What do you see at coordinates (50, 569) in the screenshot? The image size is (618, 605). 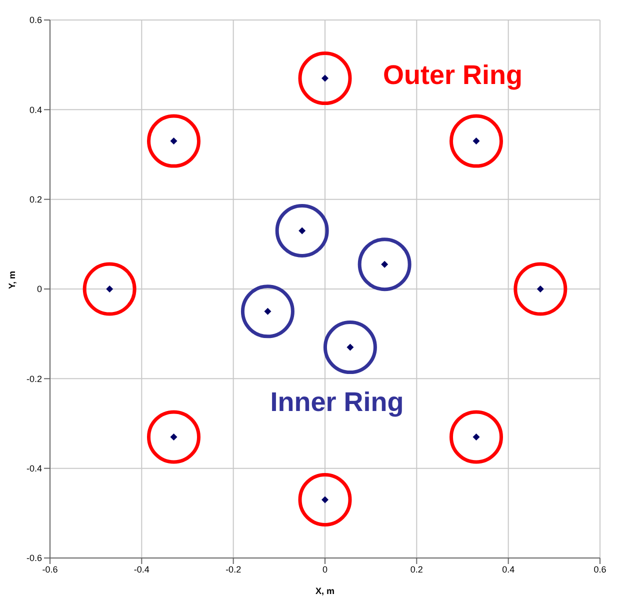 I see `x-tick-label: -0.6` at bounding box center [50, 569].